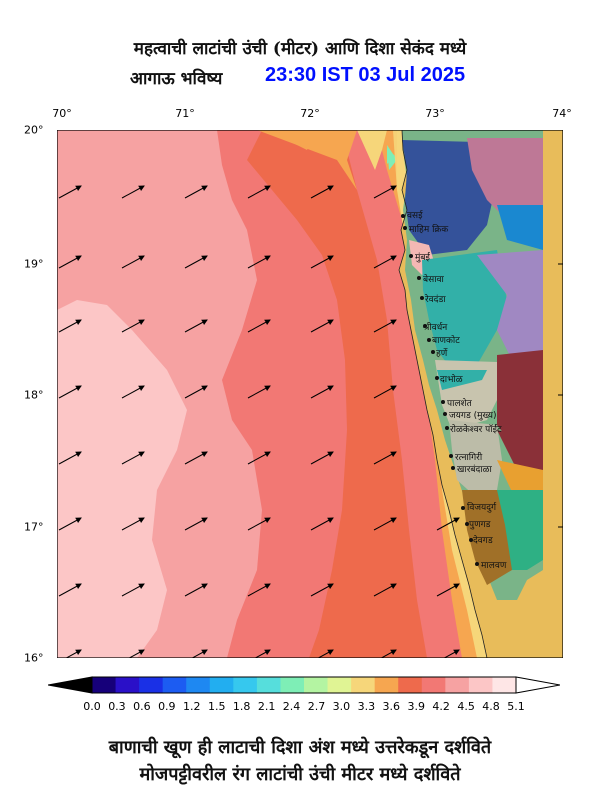 The image size is (600, 800). Describe the element at coordinates (440, 390) in the screenshot. I see `place-markers` at that location.